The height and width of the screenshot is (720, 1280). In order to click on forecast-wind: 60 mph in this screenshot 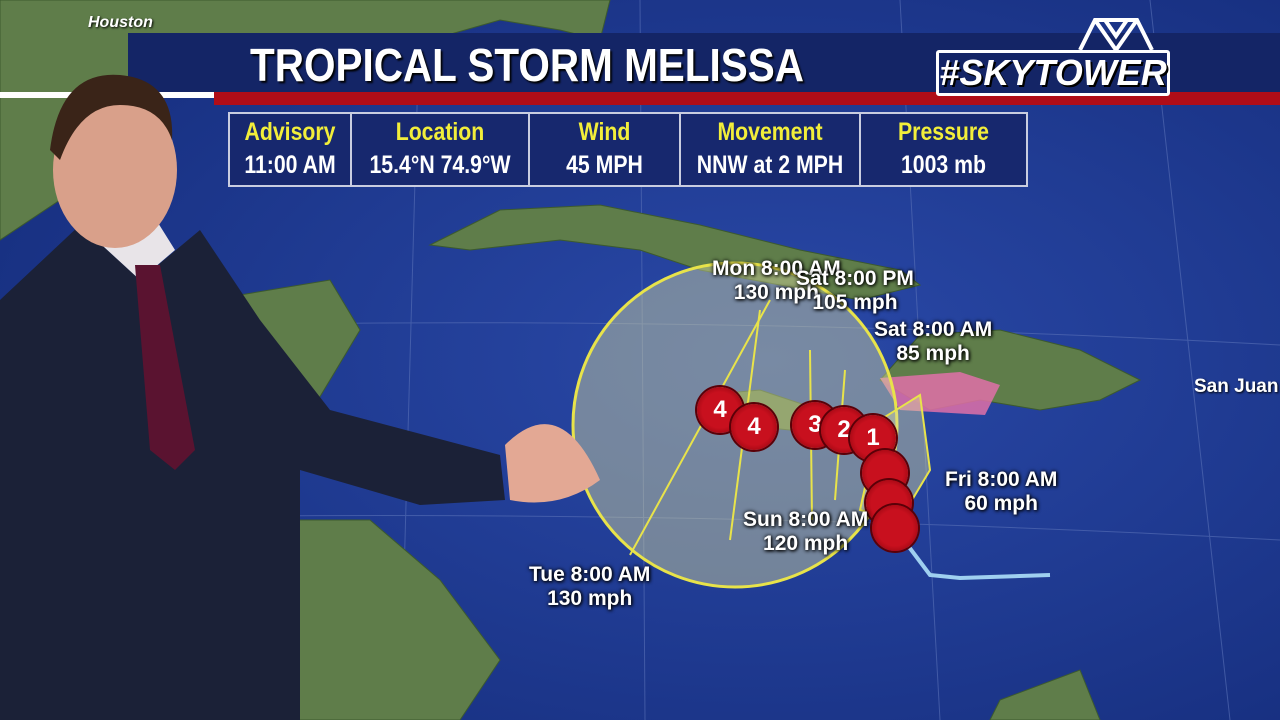, I will do `click(1001, 503)`.